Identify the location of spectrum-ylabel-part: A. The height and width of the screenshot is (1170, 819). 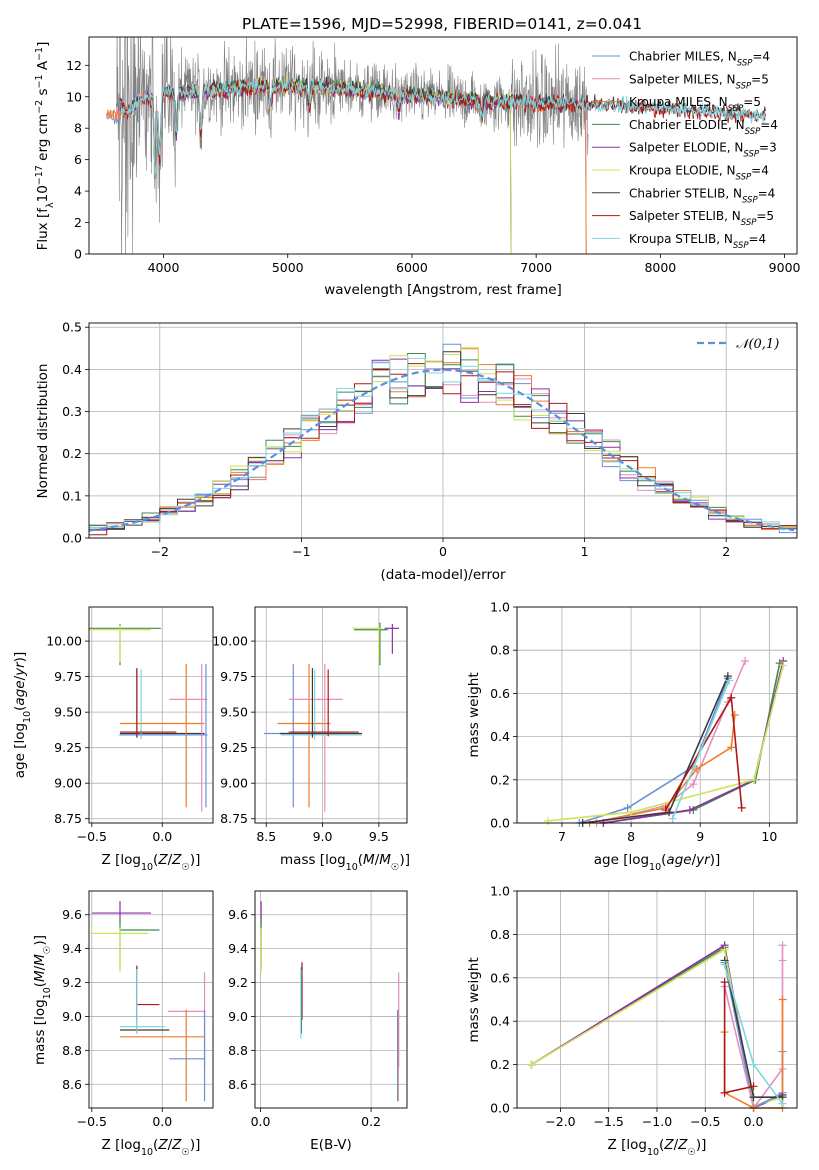
(43, 67).